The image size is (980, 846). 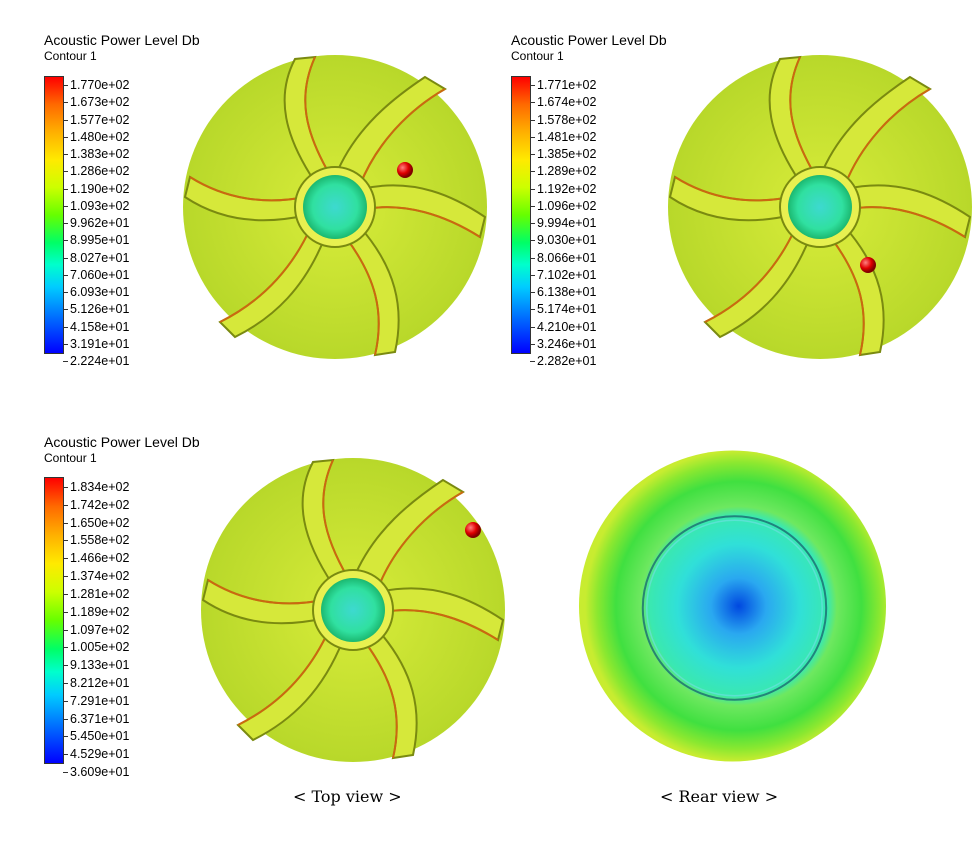 What do you see at coordinates (100, 576) in the screenshot?
I see `tick-label: 1.374e+02` at bounding box center [100, 576].